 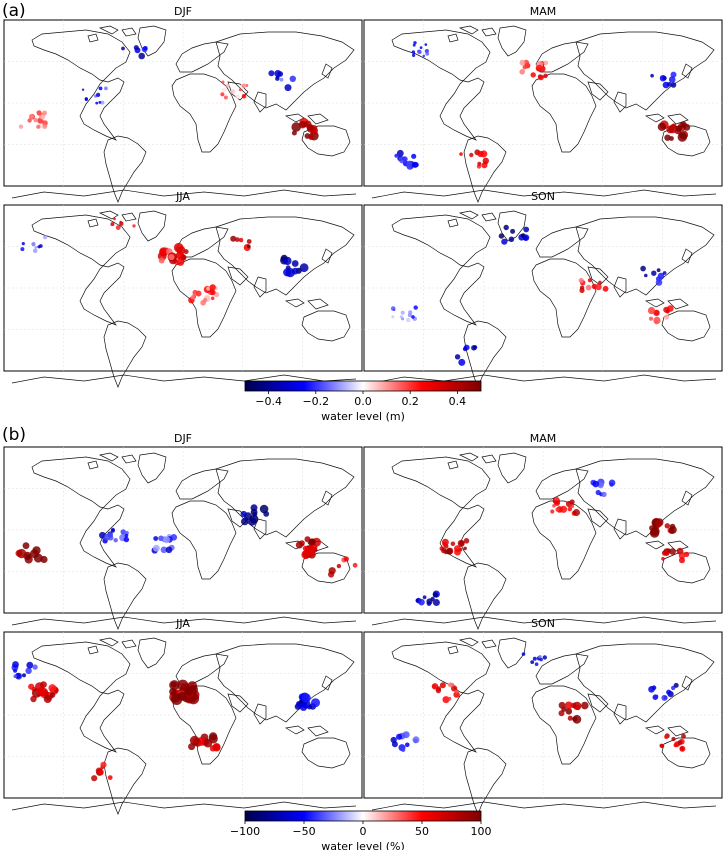 What do you see at coordinates (363, 401) in the screenshot?
I see `colorbar: −0.4 −0.2 0.0 0.2 0.4 water level (m)` at bounding box center [363, 401].